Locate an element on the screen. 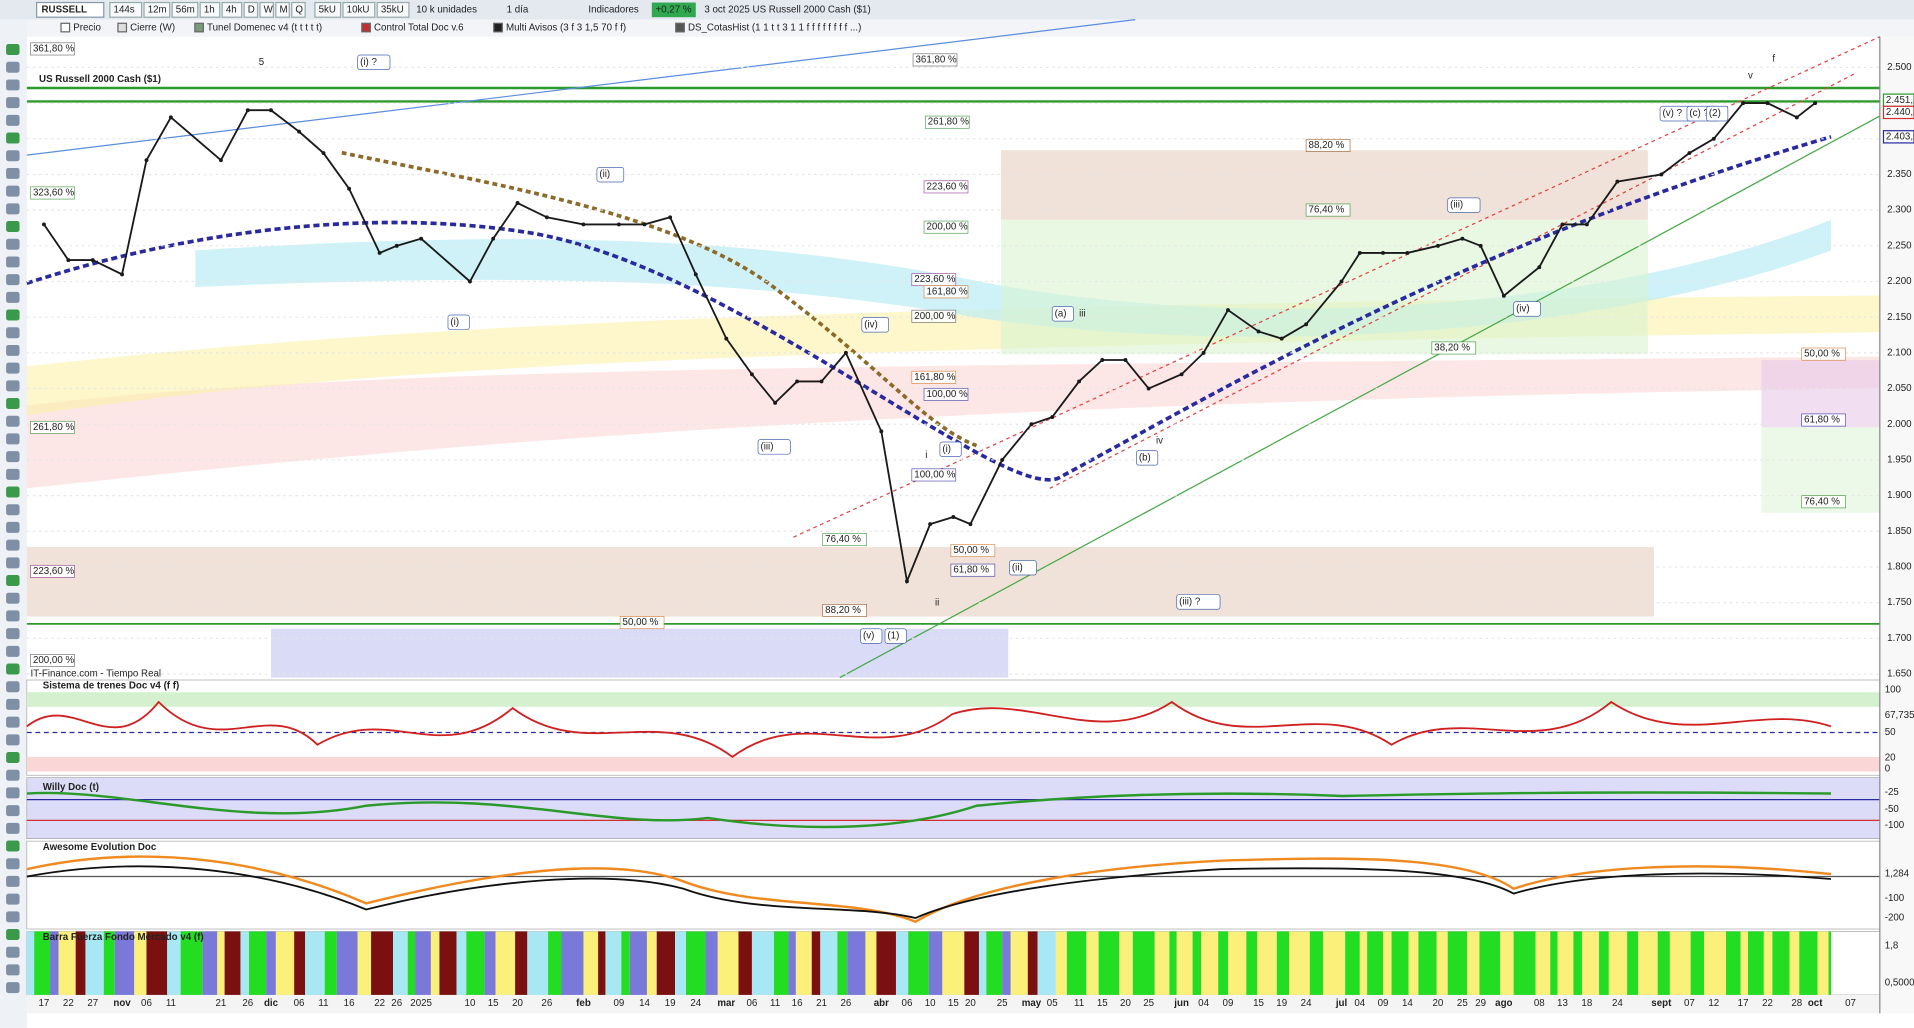 Image resolution: width=1914 pixels, height=1028 pixels. toolbar-indicators: Indicadores is located at coordinates (613, 9).